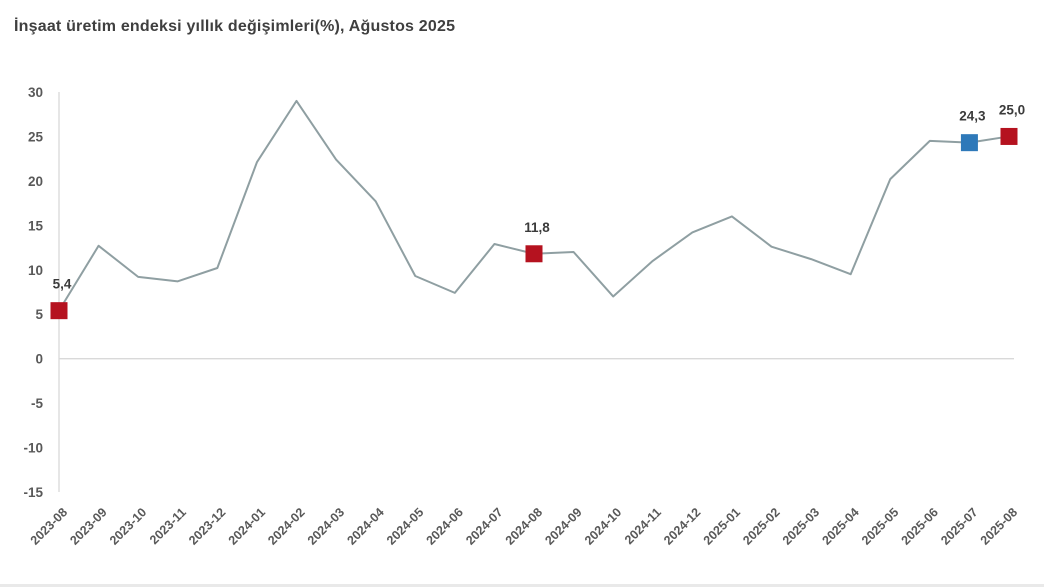 The image size is (1044, 587). What do you see at coordinates (484, 526) in the screenshot?
I see `x-tick-label-2024-07: 2024-07` at bounding box center [484, 526].